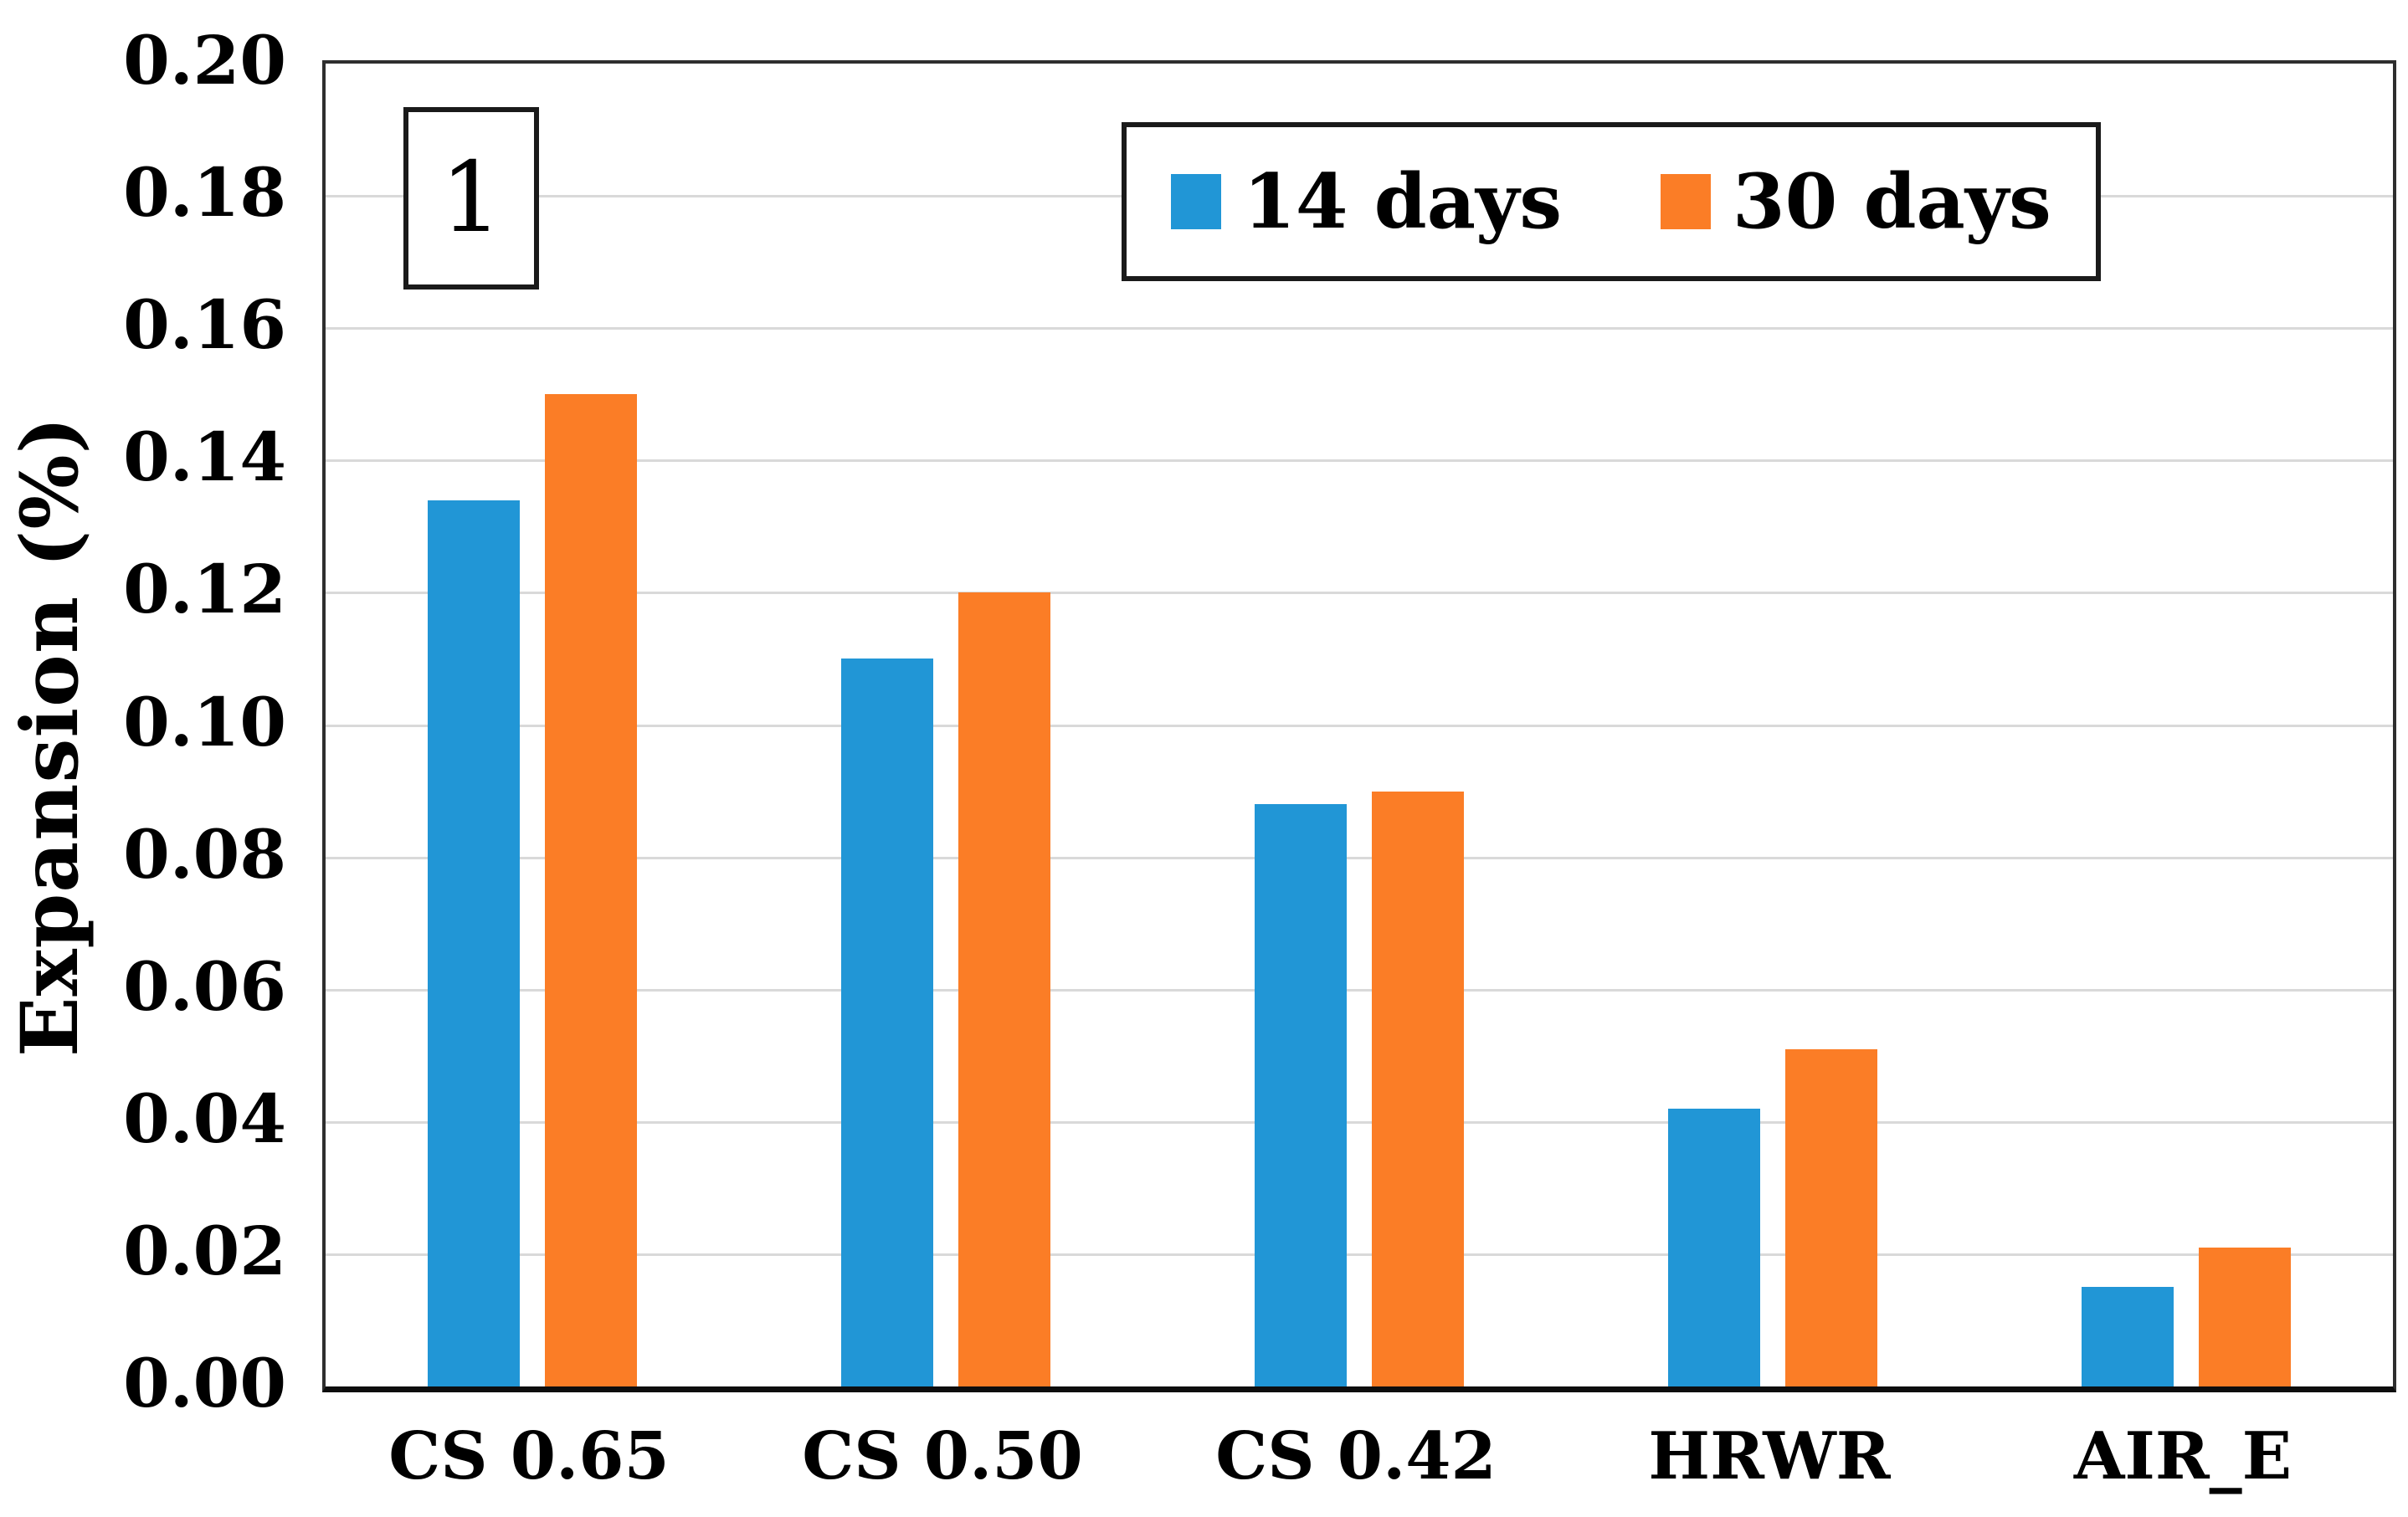 This screenshot has width=2408, height=1517. Describe the element at coordinates (1418, 1088) in the screenshot. I see `bar-30-days-cs-0.42` at that location.